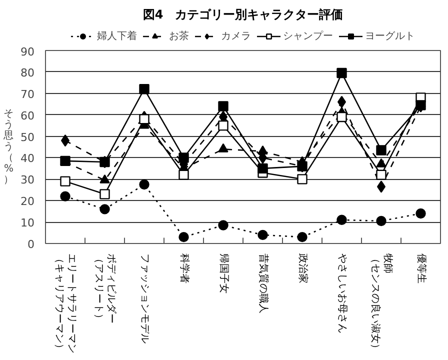  What do you see at coordinates (421, 269) in the screenshot?
I see `x-tick-label: 優等生` at bounding box center [421, 269].